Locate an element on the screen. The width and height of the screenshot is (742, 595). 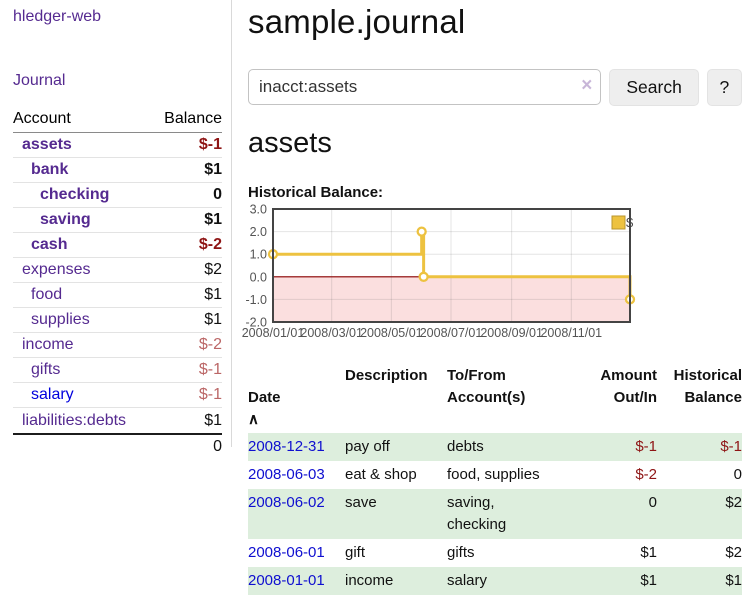
transaction-balance: 0 is located at coordinates (737, 474).